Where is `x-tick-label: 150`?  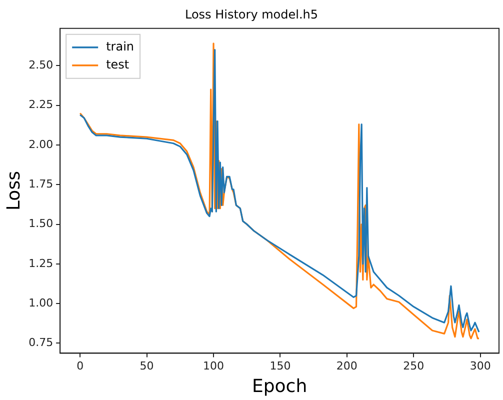
x-tick-label: 150 is located at coordinates (280, 366).